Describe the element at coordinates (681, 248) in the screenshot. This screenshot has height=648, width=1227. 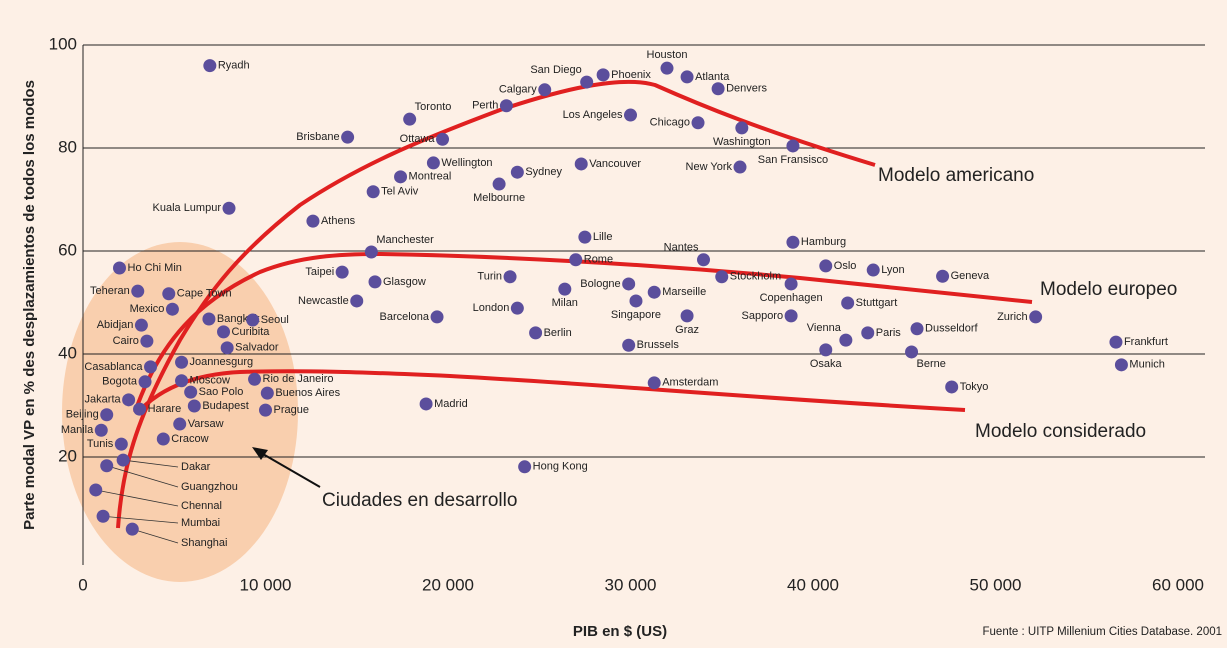
I see `point-label: Nantes` at that location.